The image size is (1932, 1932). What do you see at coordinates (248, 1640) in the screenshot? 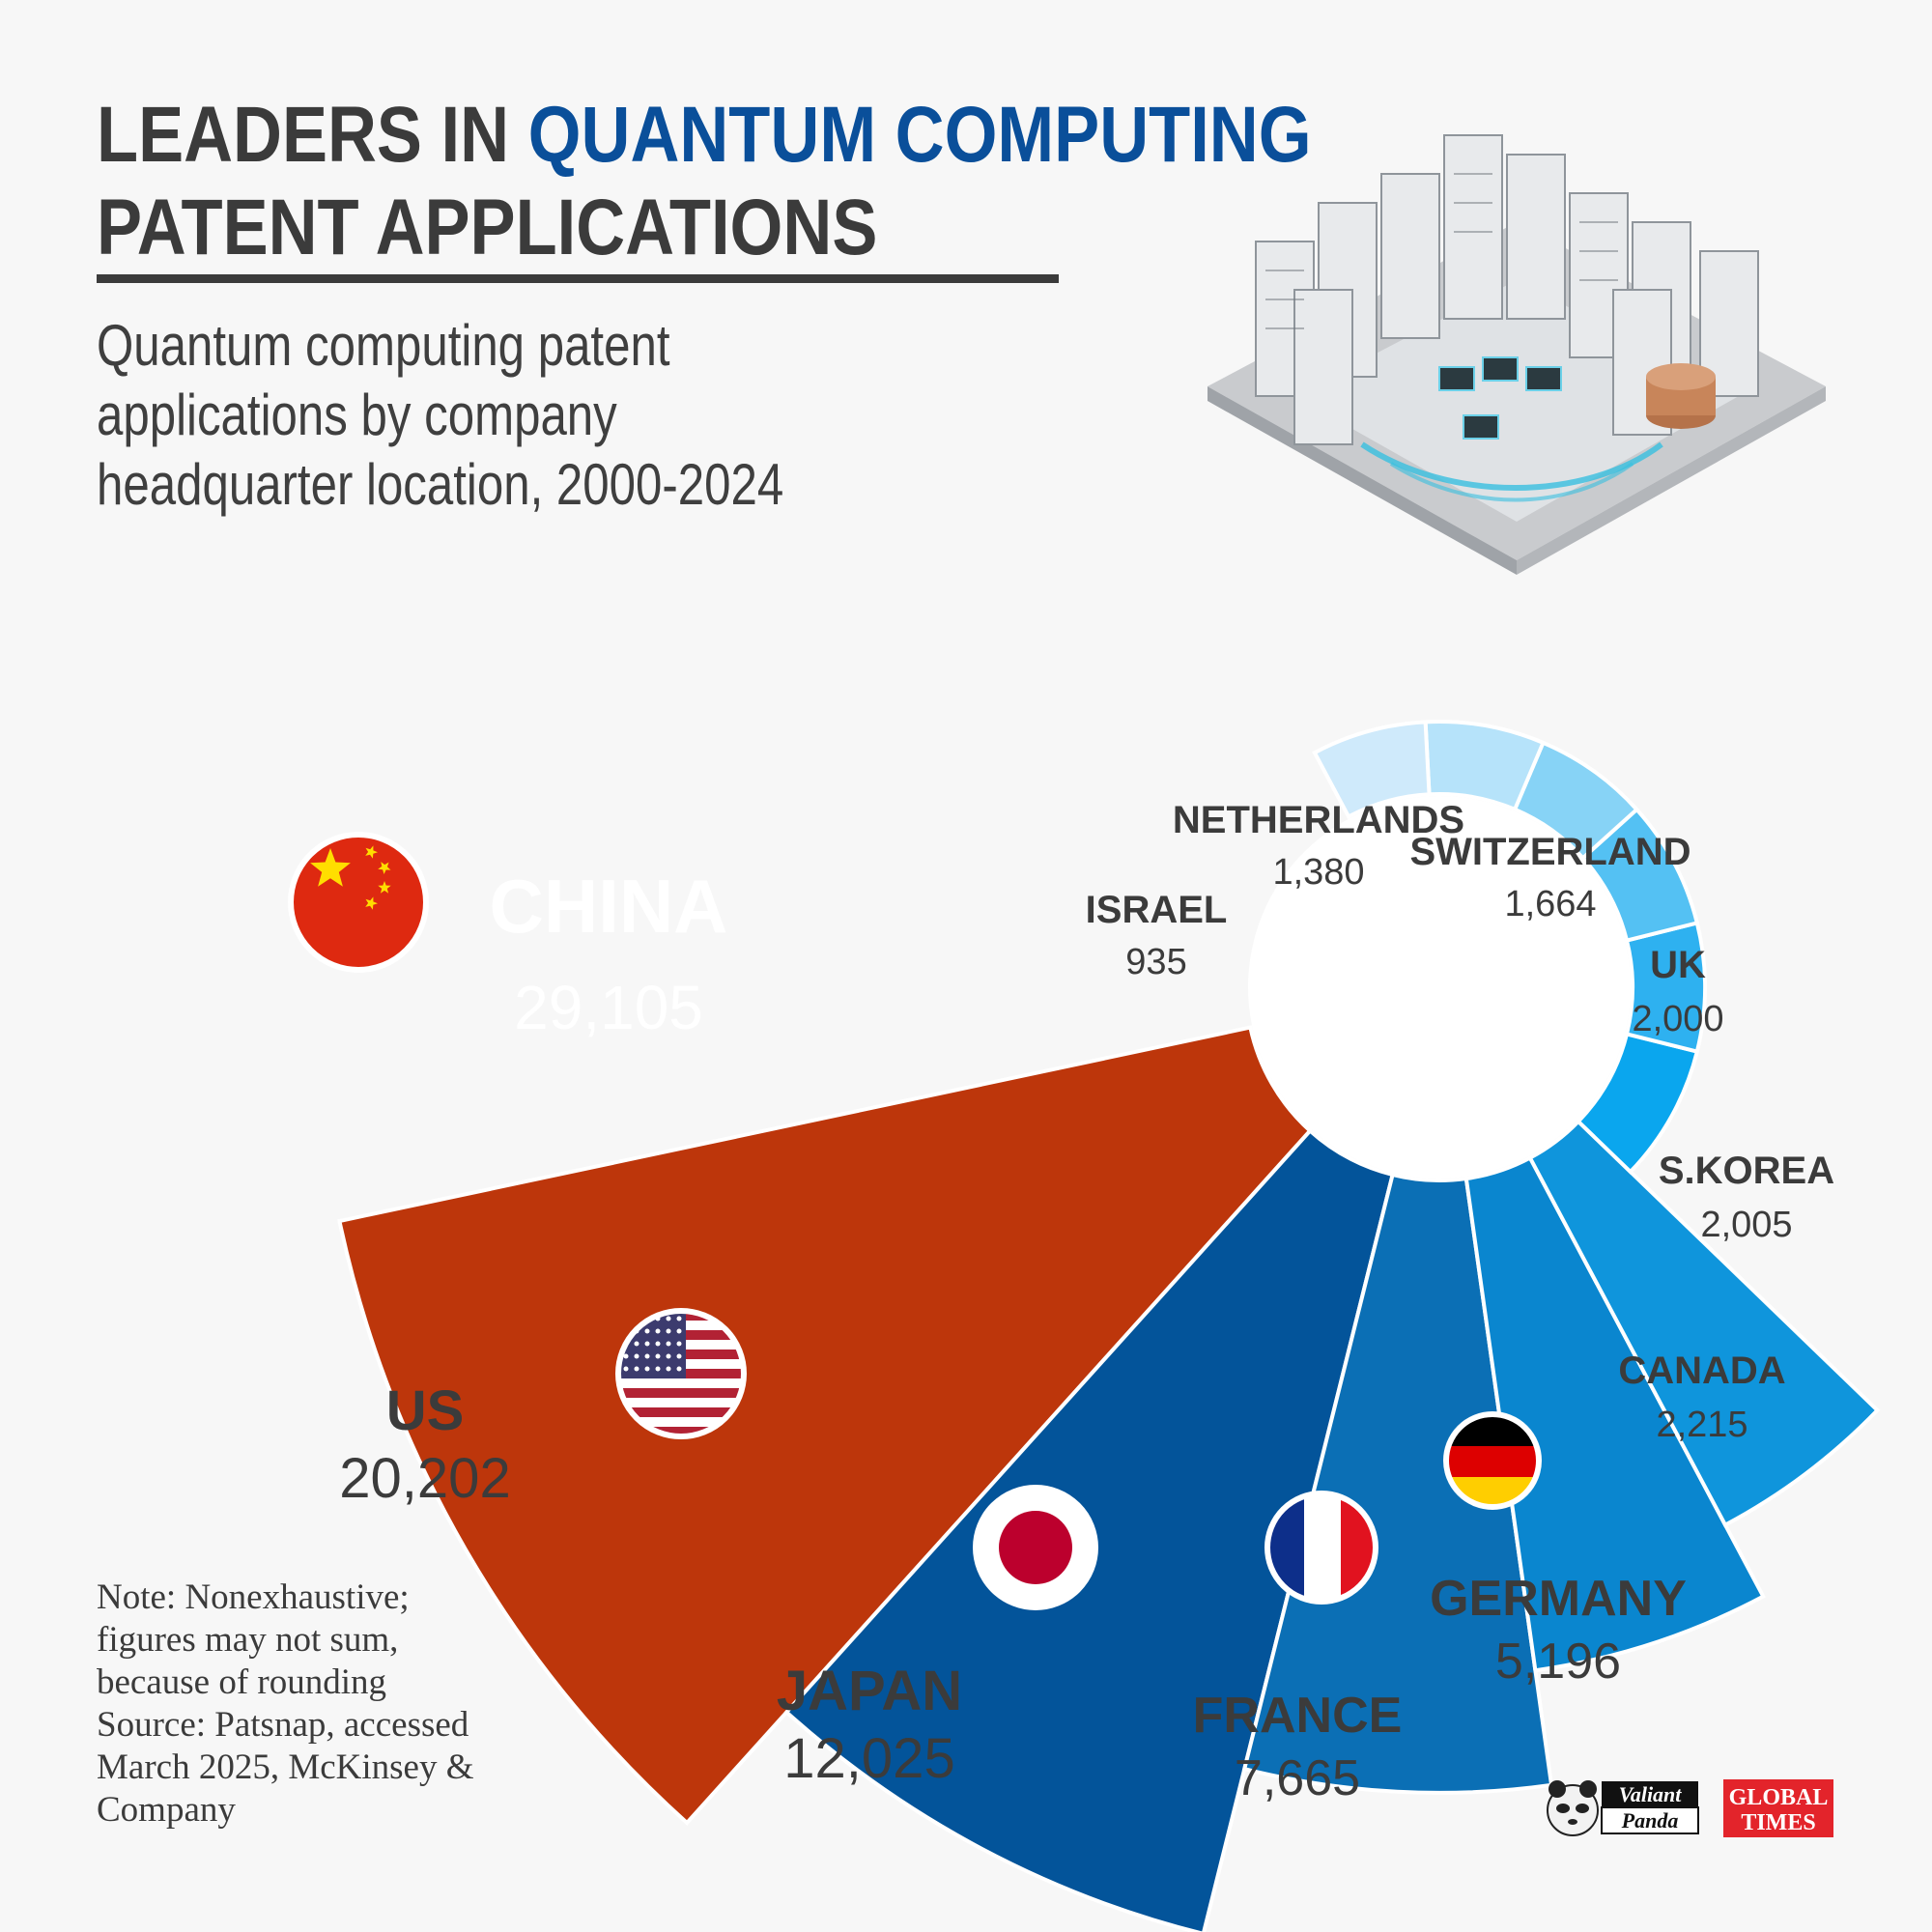
I see `note-line-2: figures may not sum,` at bounding box center [248, 1640].